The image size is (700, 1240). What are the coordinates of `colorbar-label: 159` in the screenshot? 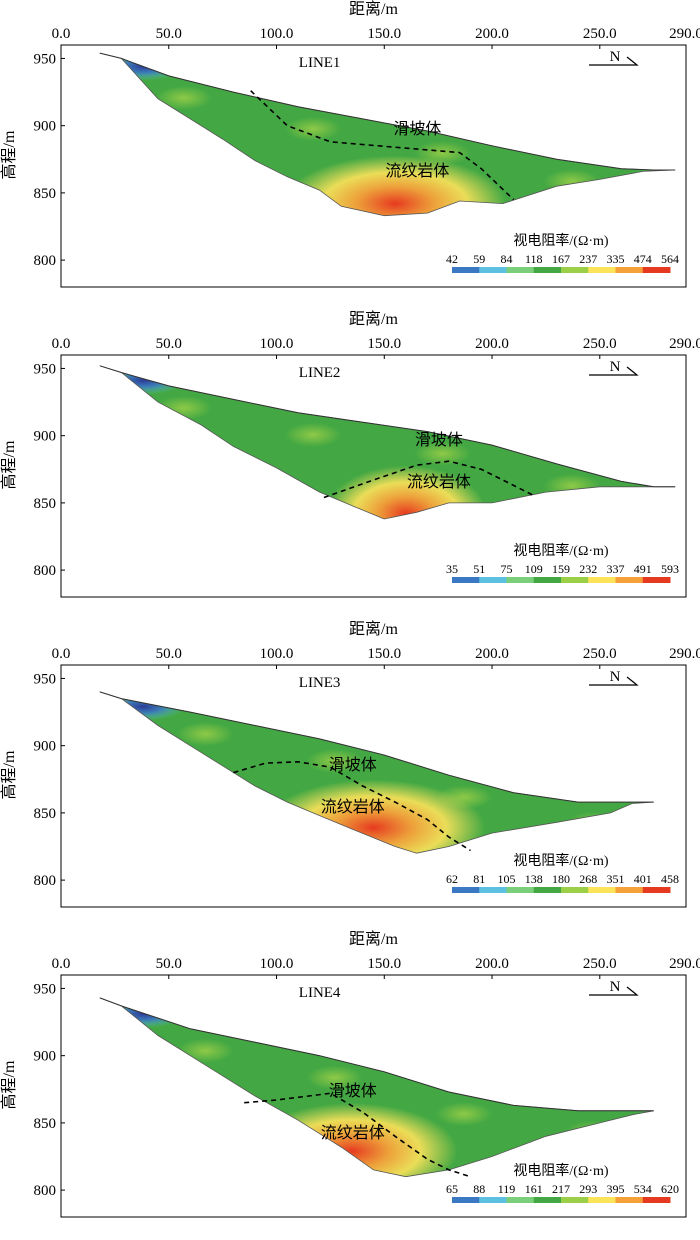 It's located at (561, 569).